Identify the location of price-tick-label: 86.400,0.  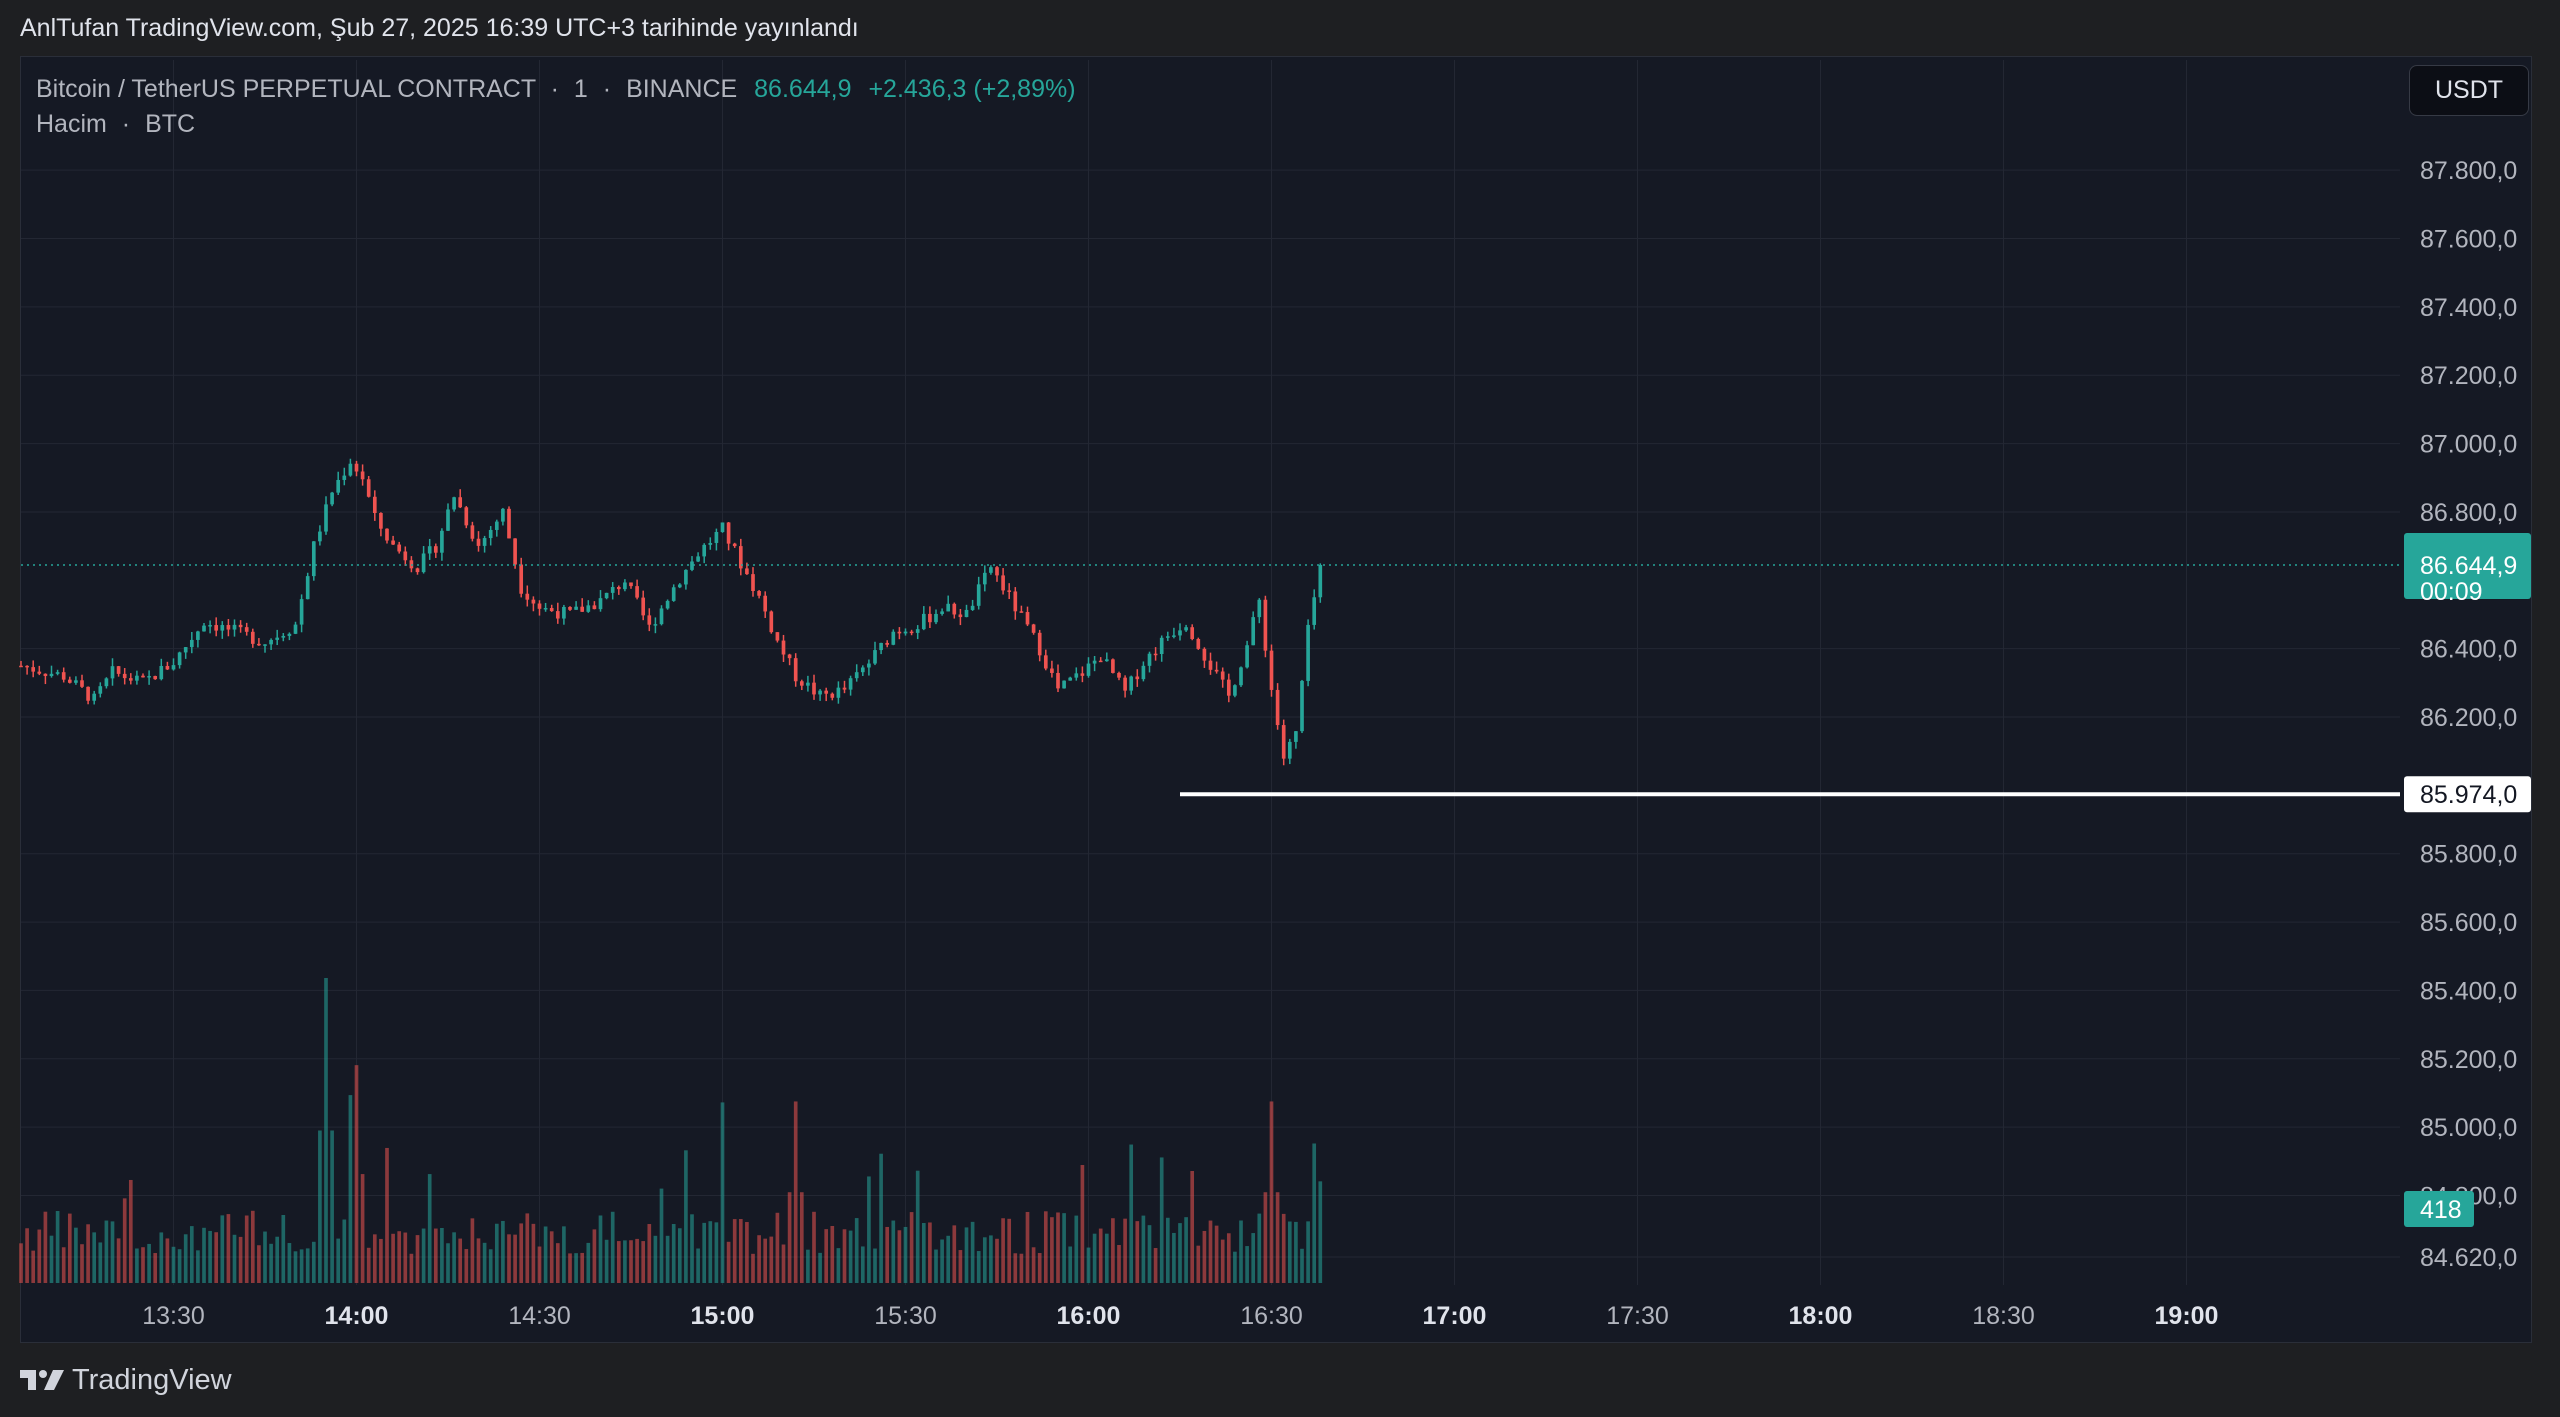
(2468, 650).